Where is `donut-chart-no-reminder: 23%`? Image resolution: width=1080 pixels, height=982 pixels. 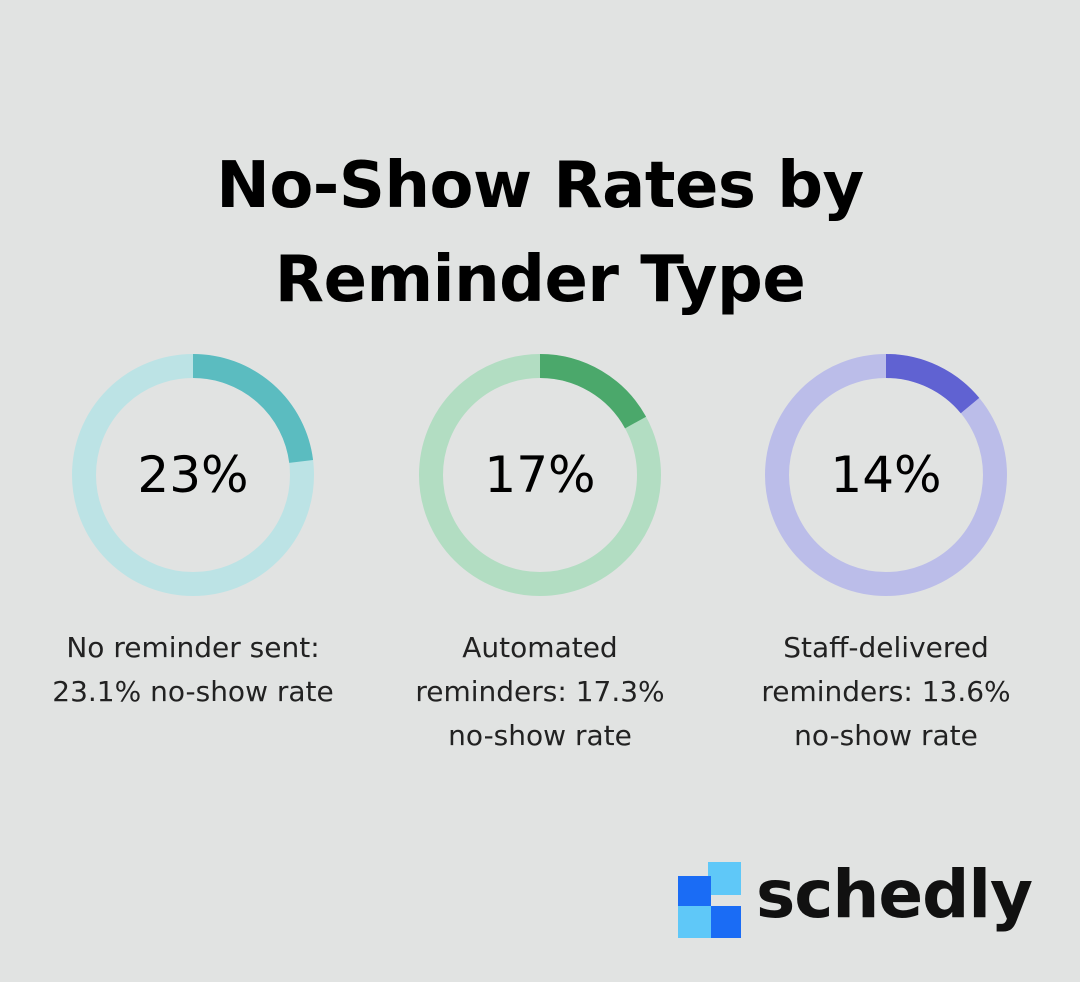
donut-chart-no-reminder: 23% is located at coordinates (193, 475).